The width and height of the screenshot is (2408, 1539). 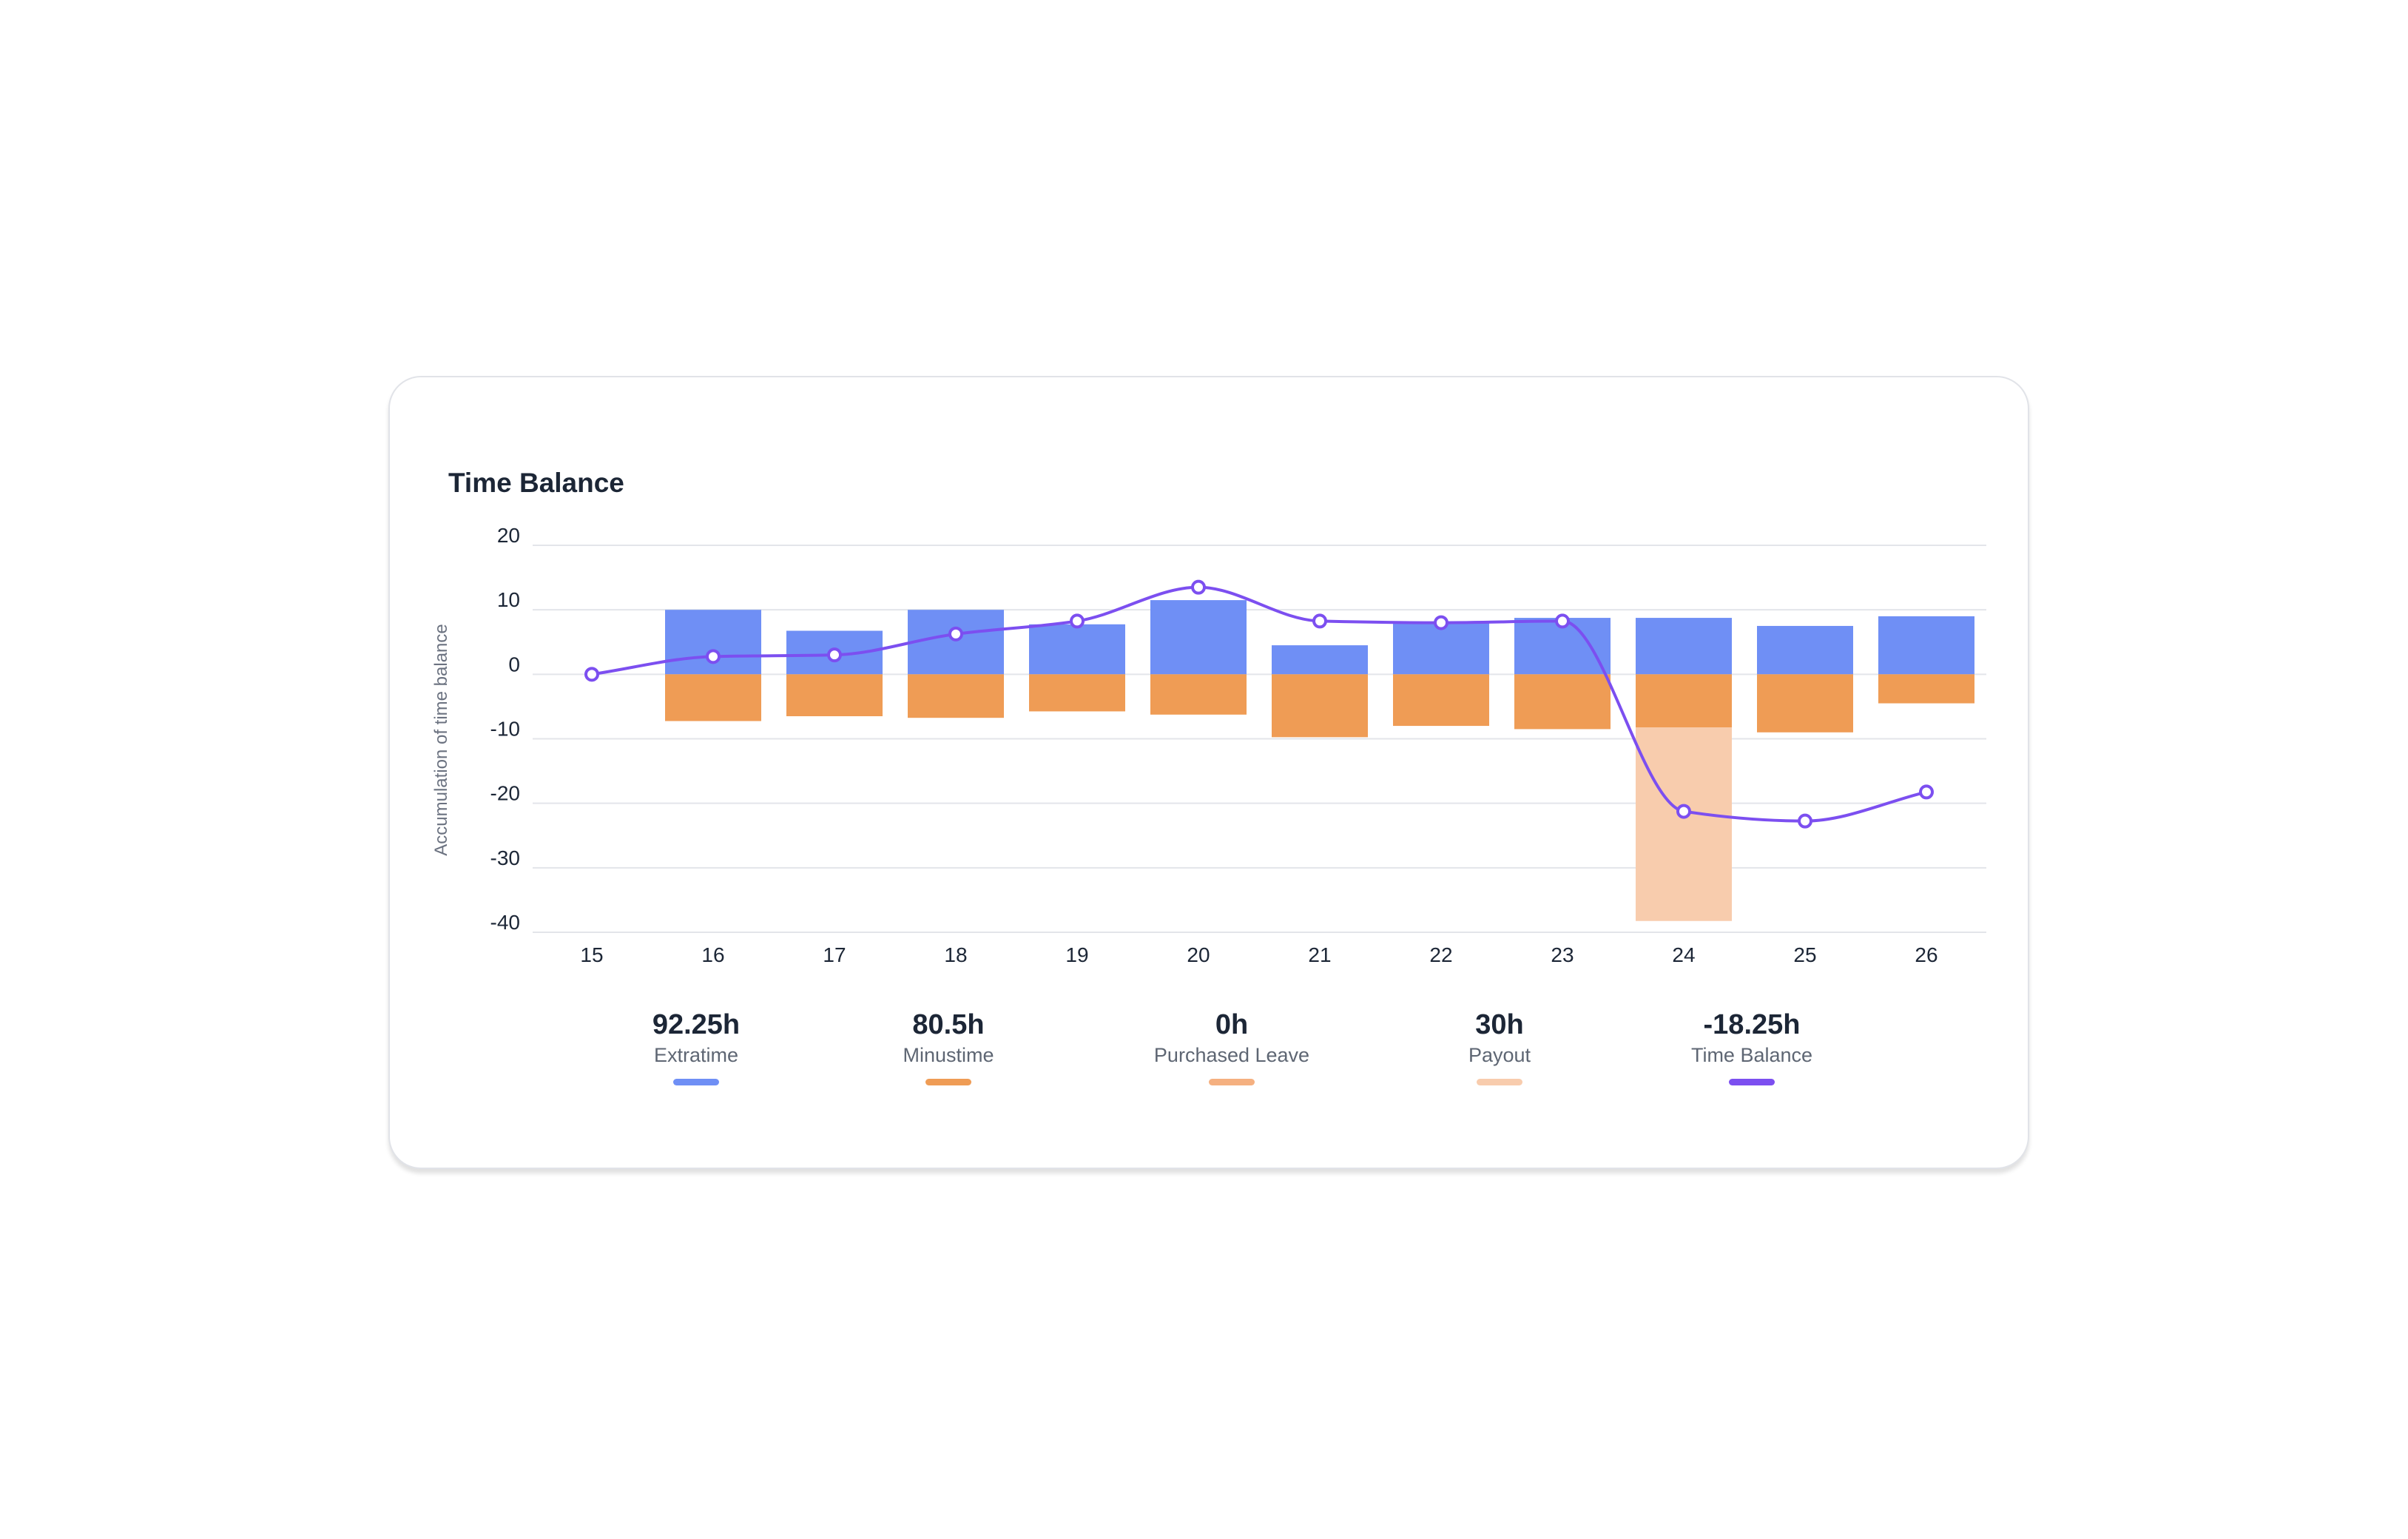 I want to click on x-tick-label: 20, so click(x=1198, y=954).